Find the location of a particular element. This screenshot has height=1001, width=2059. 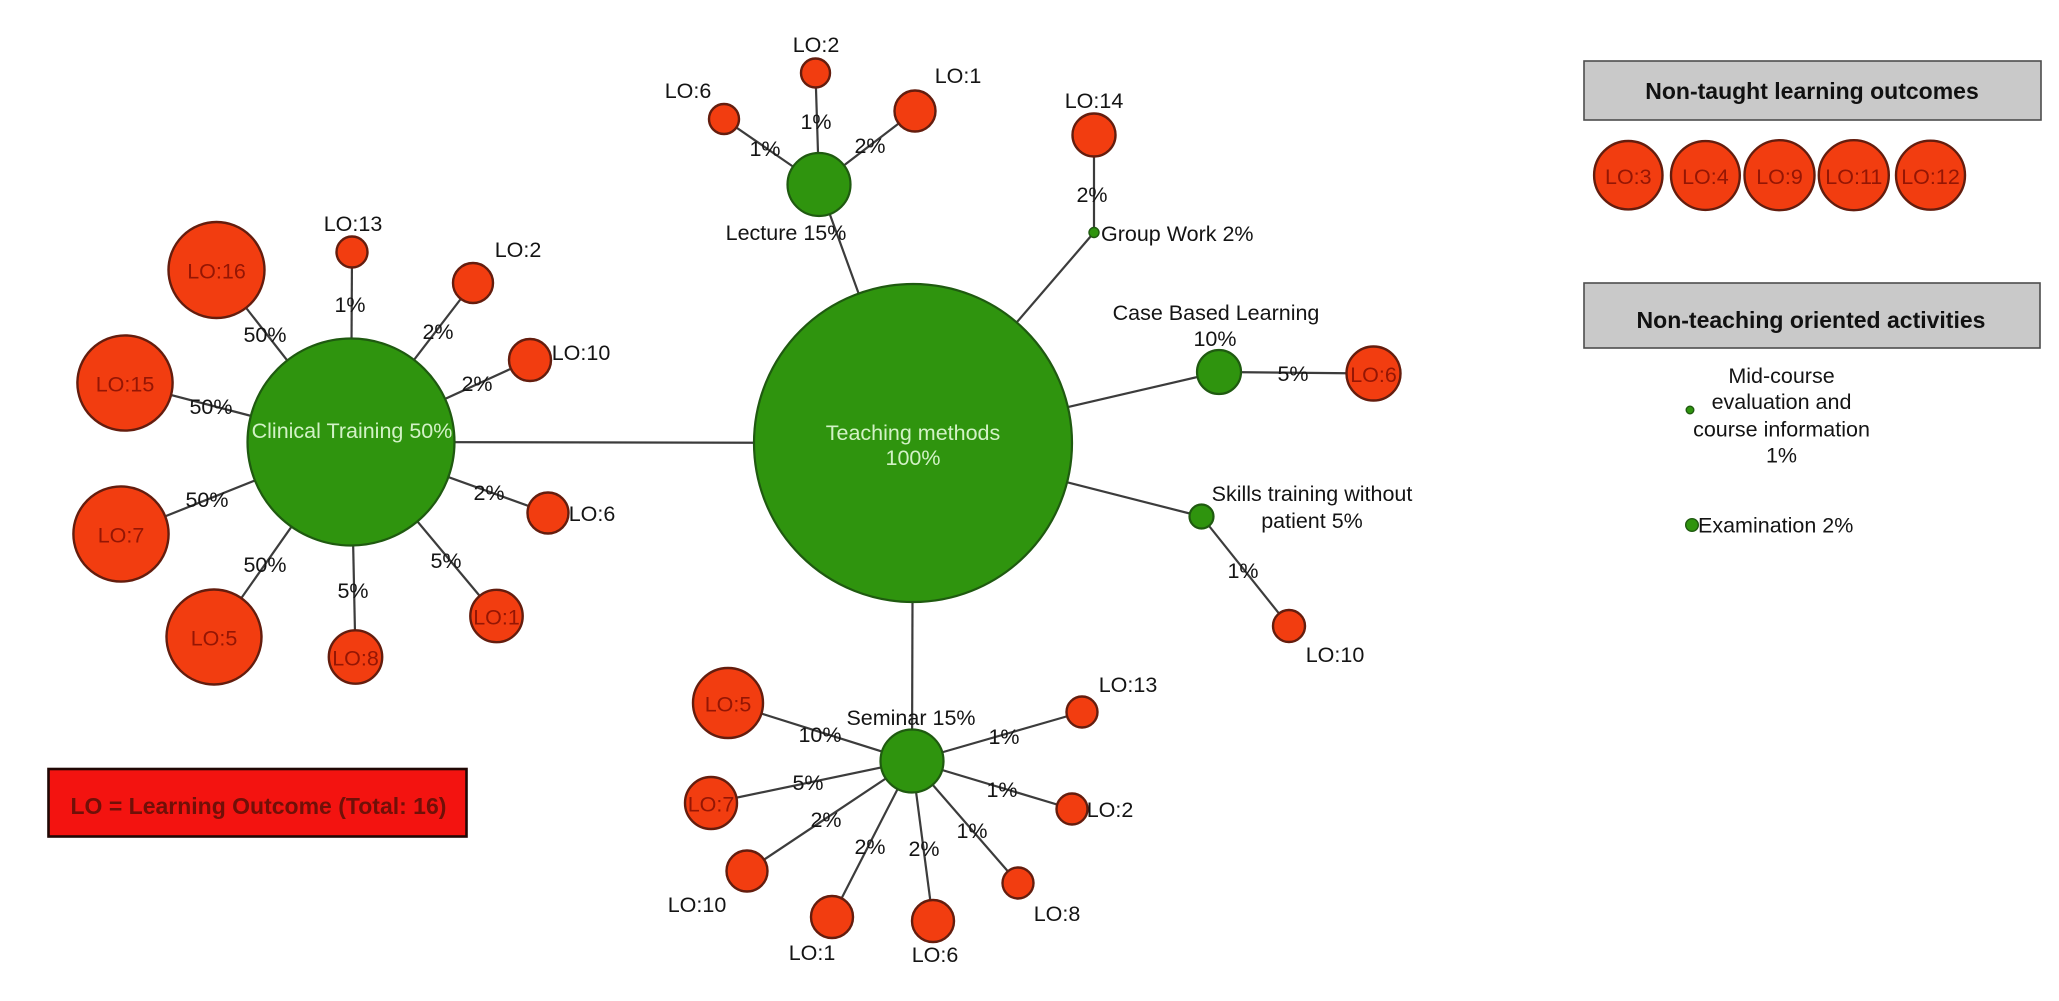

svg-text: Group Work 2% is located at coordinates (1177, 234).